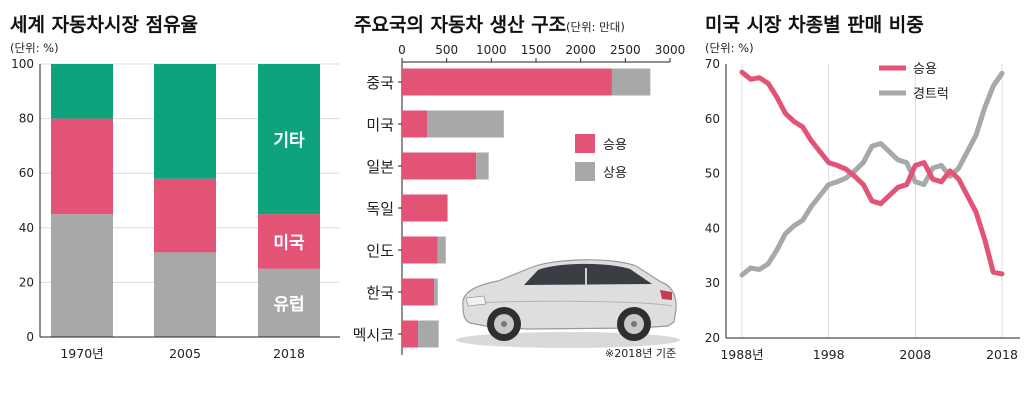 This screenshot has height=412, width=1036. What do you see at coordinates (640, 353) in the screenshot?
I see `chart2-note: ※2018년 기준` at bounding box center [640, 353].